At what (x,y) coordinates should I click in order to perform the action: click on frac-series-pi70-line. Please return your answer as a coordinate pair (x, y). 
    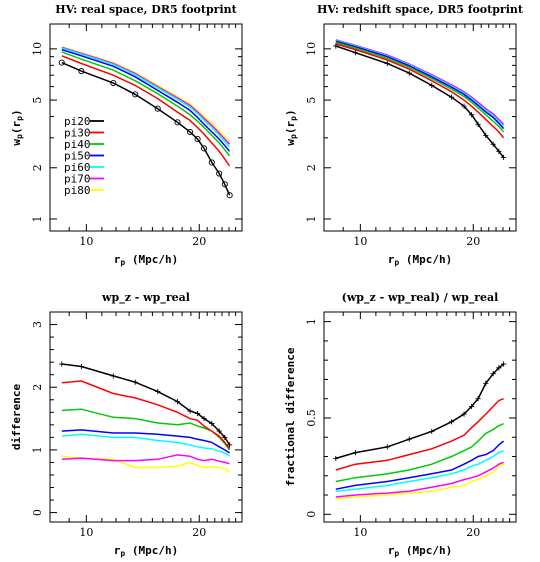
    Looking at the image, I should click on (419, 479).